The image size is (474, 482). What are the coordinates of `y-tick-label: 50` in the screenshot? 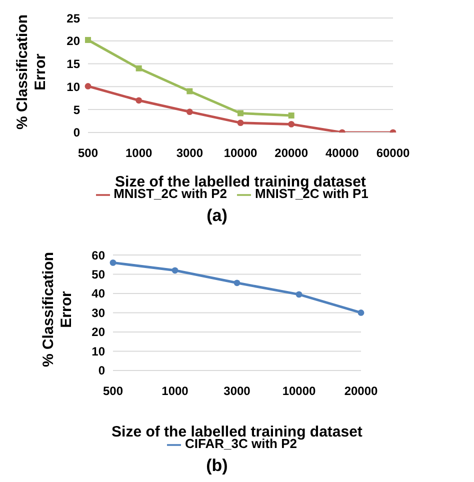 It's located at (99, 275).